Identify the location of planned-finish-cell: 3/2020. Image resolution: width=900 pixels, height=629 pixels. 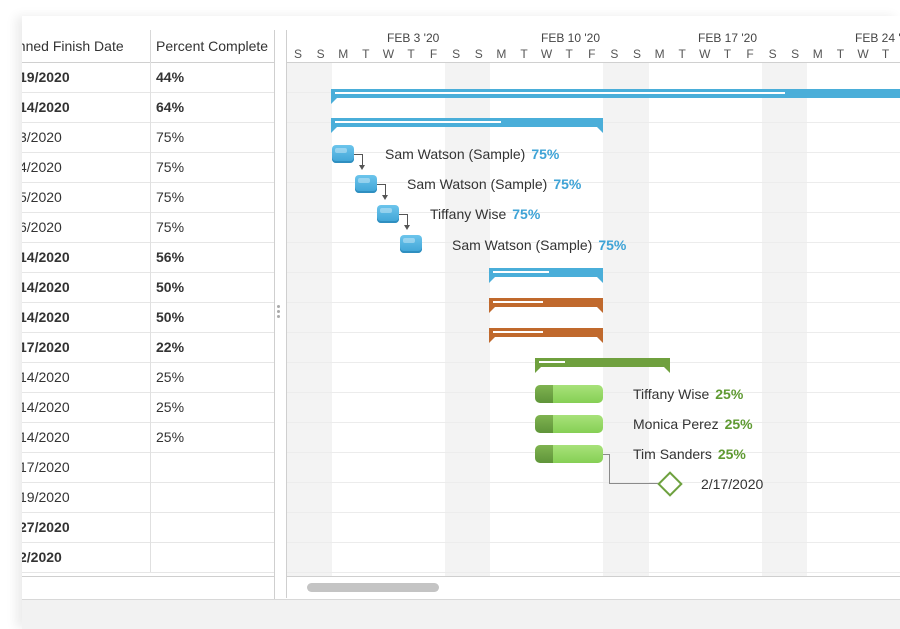
(86, 137).